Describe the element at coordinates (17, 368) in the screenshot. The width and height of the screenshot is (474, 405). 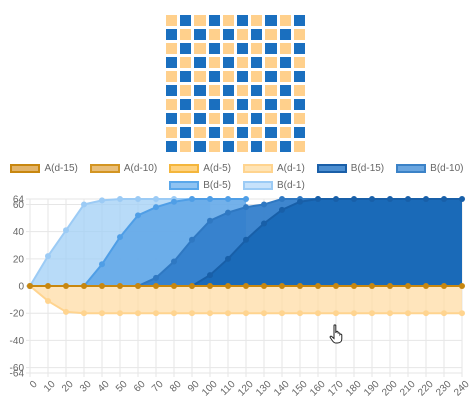
I see `y-tick-label: -60` at that location.